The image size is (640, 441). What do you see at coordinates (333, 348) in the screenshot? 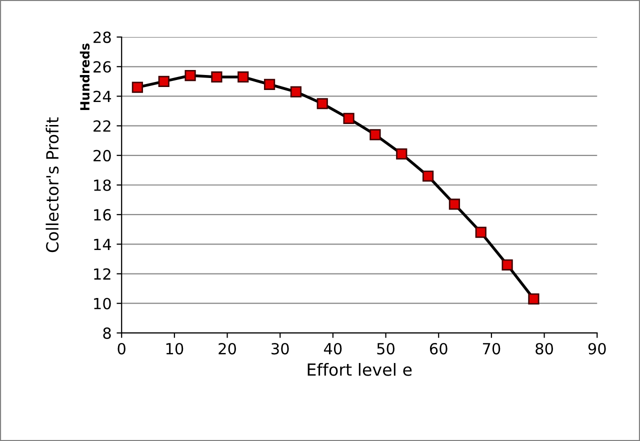
I see `x-tick-label: 40` at bounding box center [333, 348].